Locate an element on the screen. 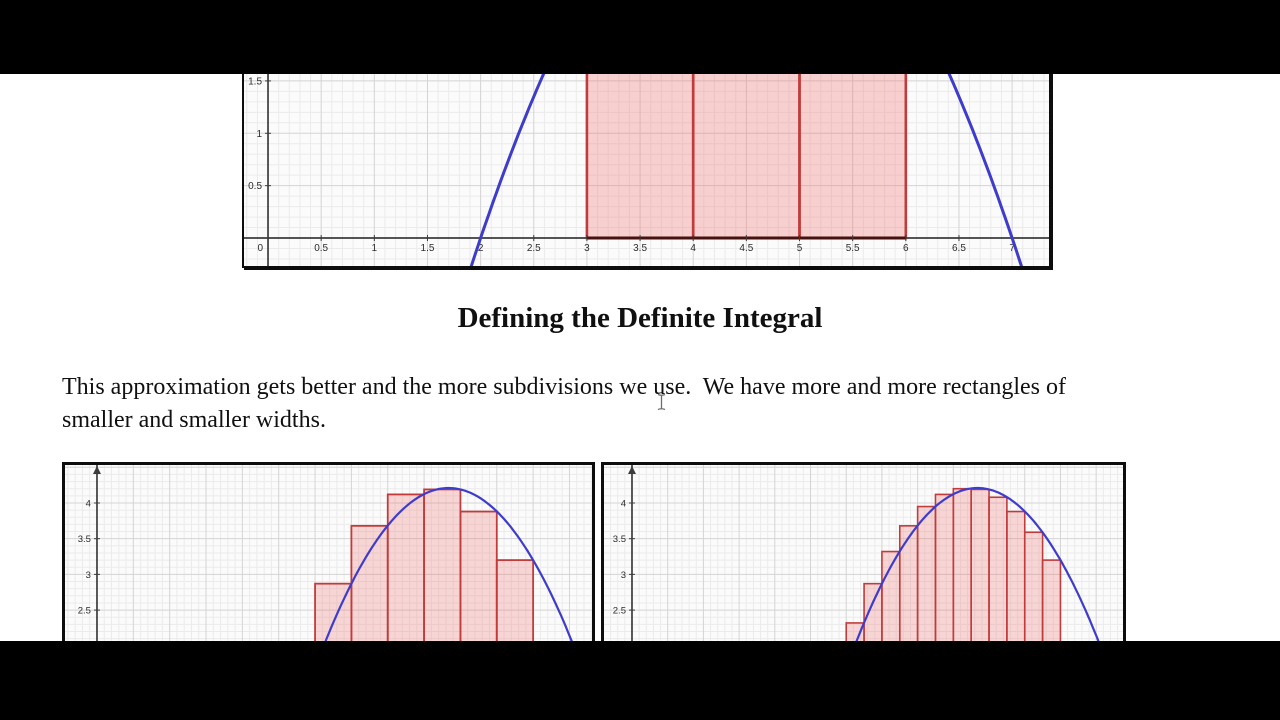 The image size is (1280, 720). text-ibeam-cursor is located at coordinates (661, 402).